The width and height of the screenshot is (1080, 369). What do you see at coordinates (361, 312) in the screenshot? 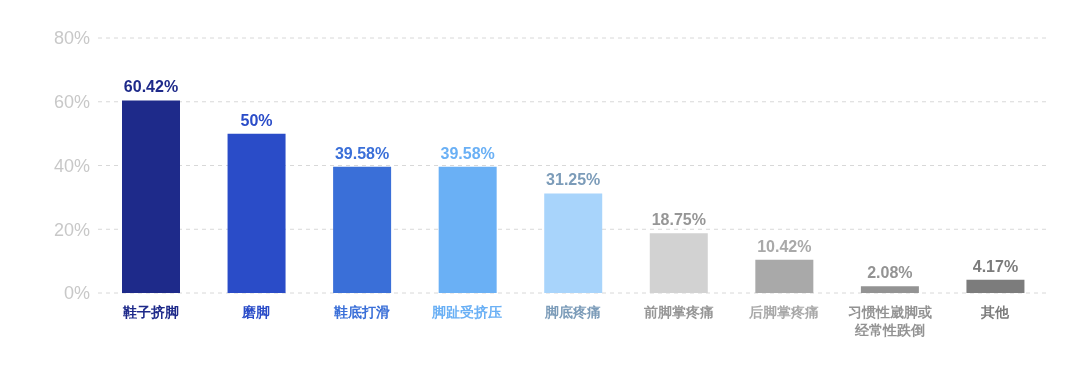
I see `x-tick-label: 鞋底打滑` at bounding box center [361, 312].